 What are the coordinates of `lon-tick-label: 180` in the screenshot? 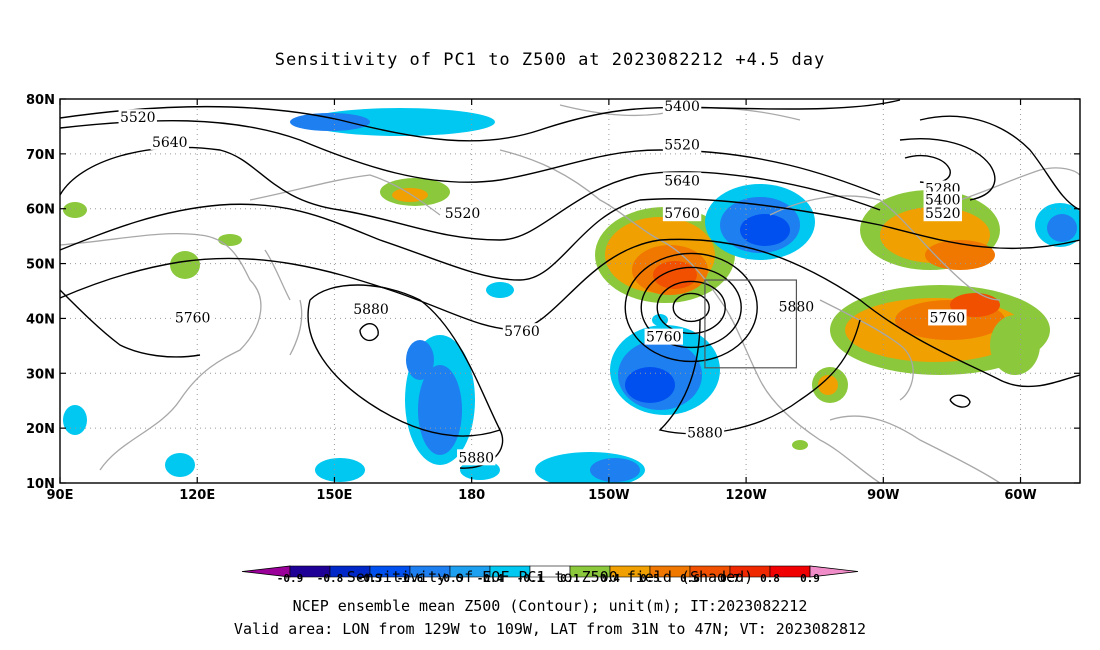 It's located at (471, 495).